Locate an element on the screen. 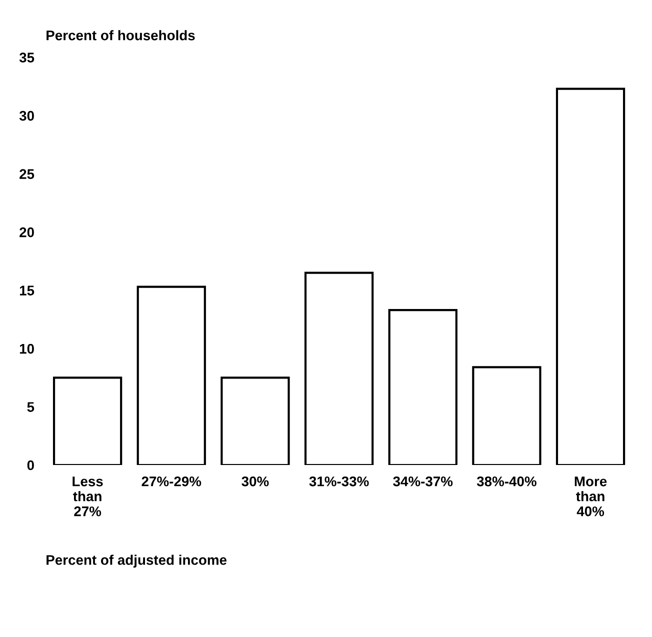 The height and width of the screenshot is (637, 652). x-tick-label: 38%-40% is located at coordinates (506, 481).